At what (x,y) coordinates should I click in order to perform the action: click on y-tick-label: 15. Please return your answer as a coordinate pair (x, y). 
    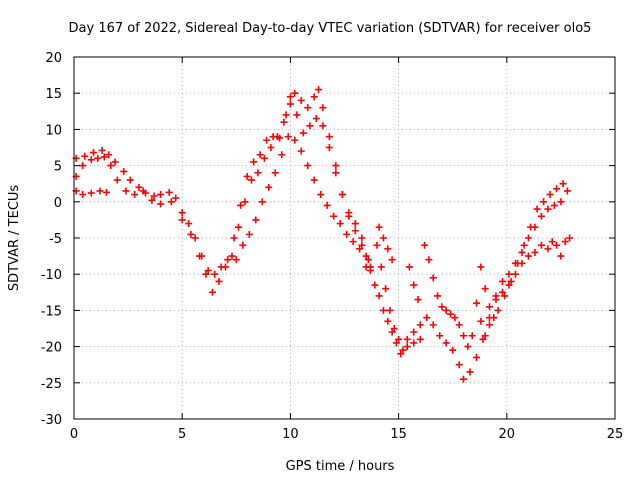
    Looking at the image, I should click on (53, 94).